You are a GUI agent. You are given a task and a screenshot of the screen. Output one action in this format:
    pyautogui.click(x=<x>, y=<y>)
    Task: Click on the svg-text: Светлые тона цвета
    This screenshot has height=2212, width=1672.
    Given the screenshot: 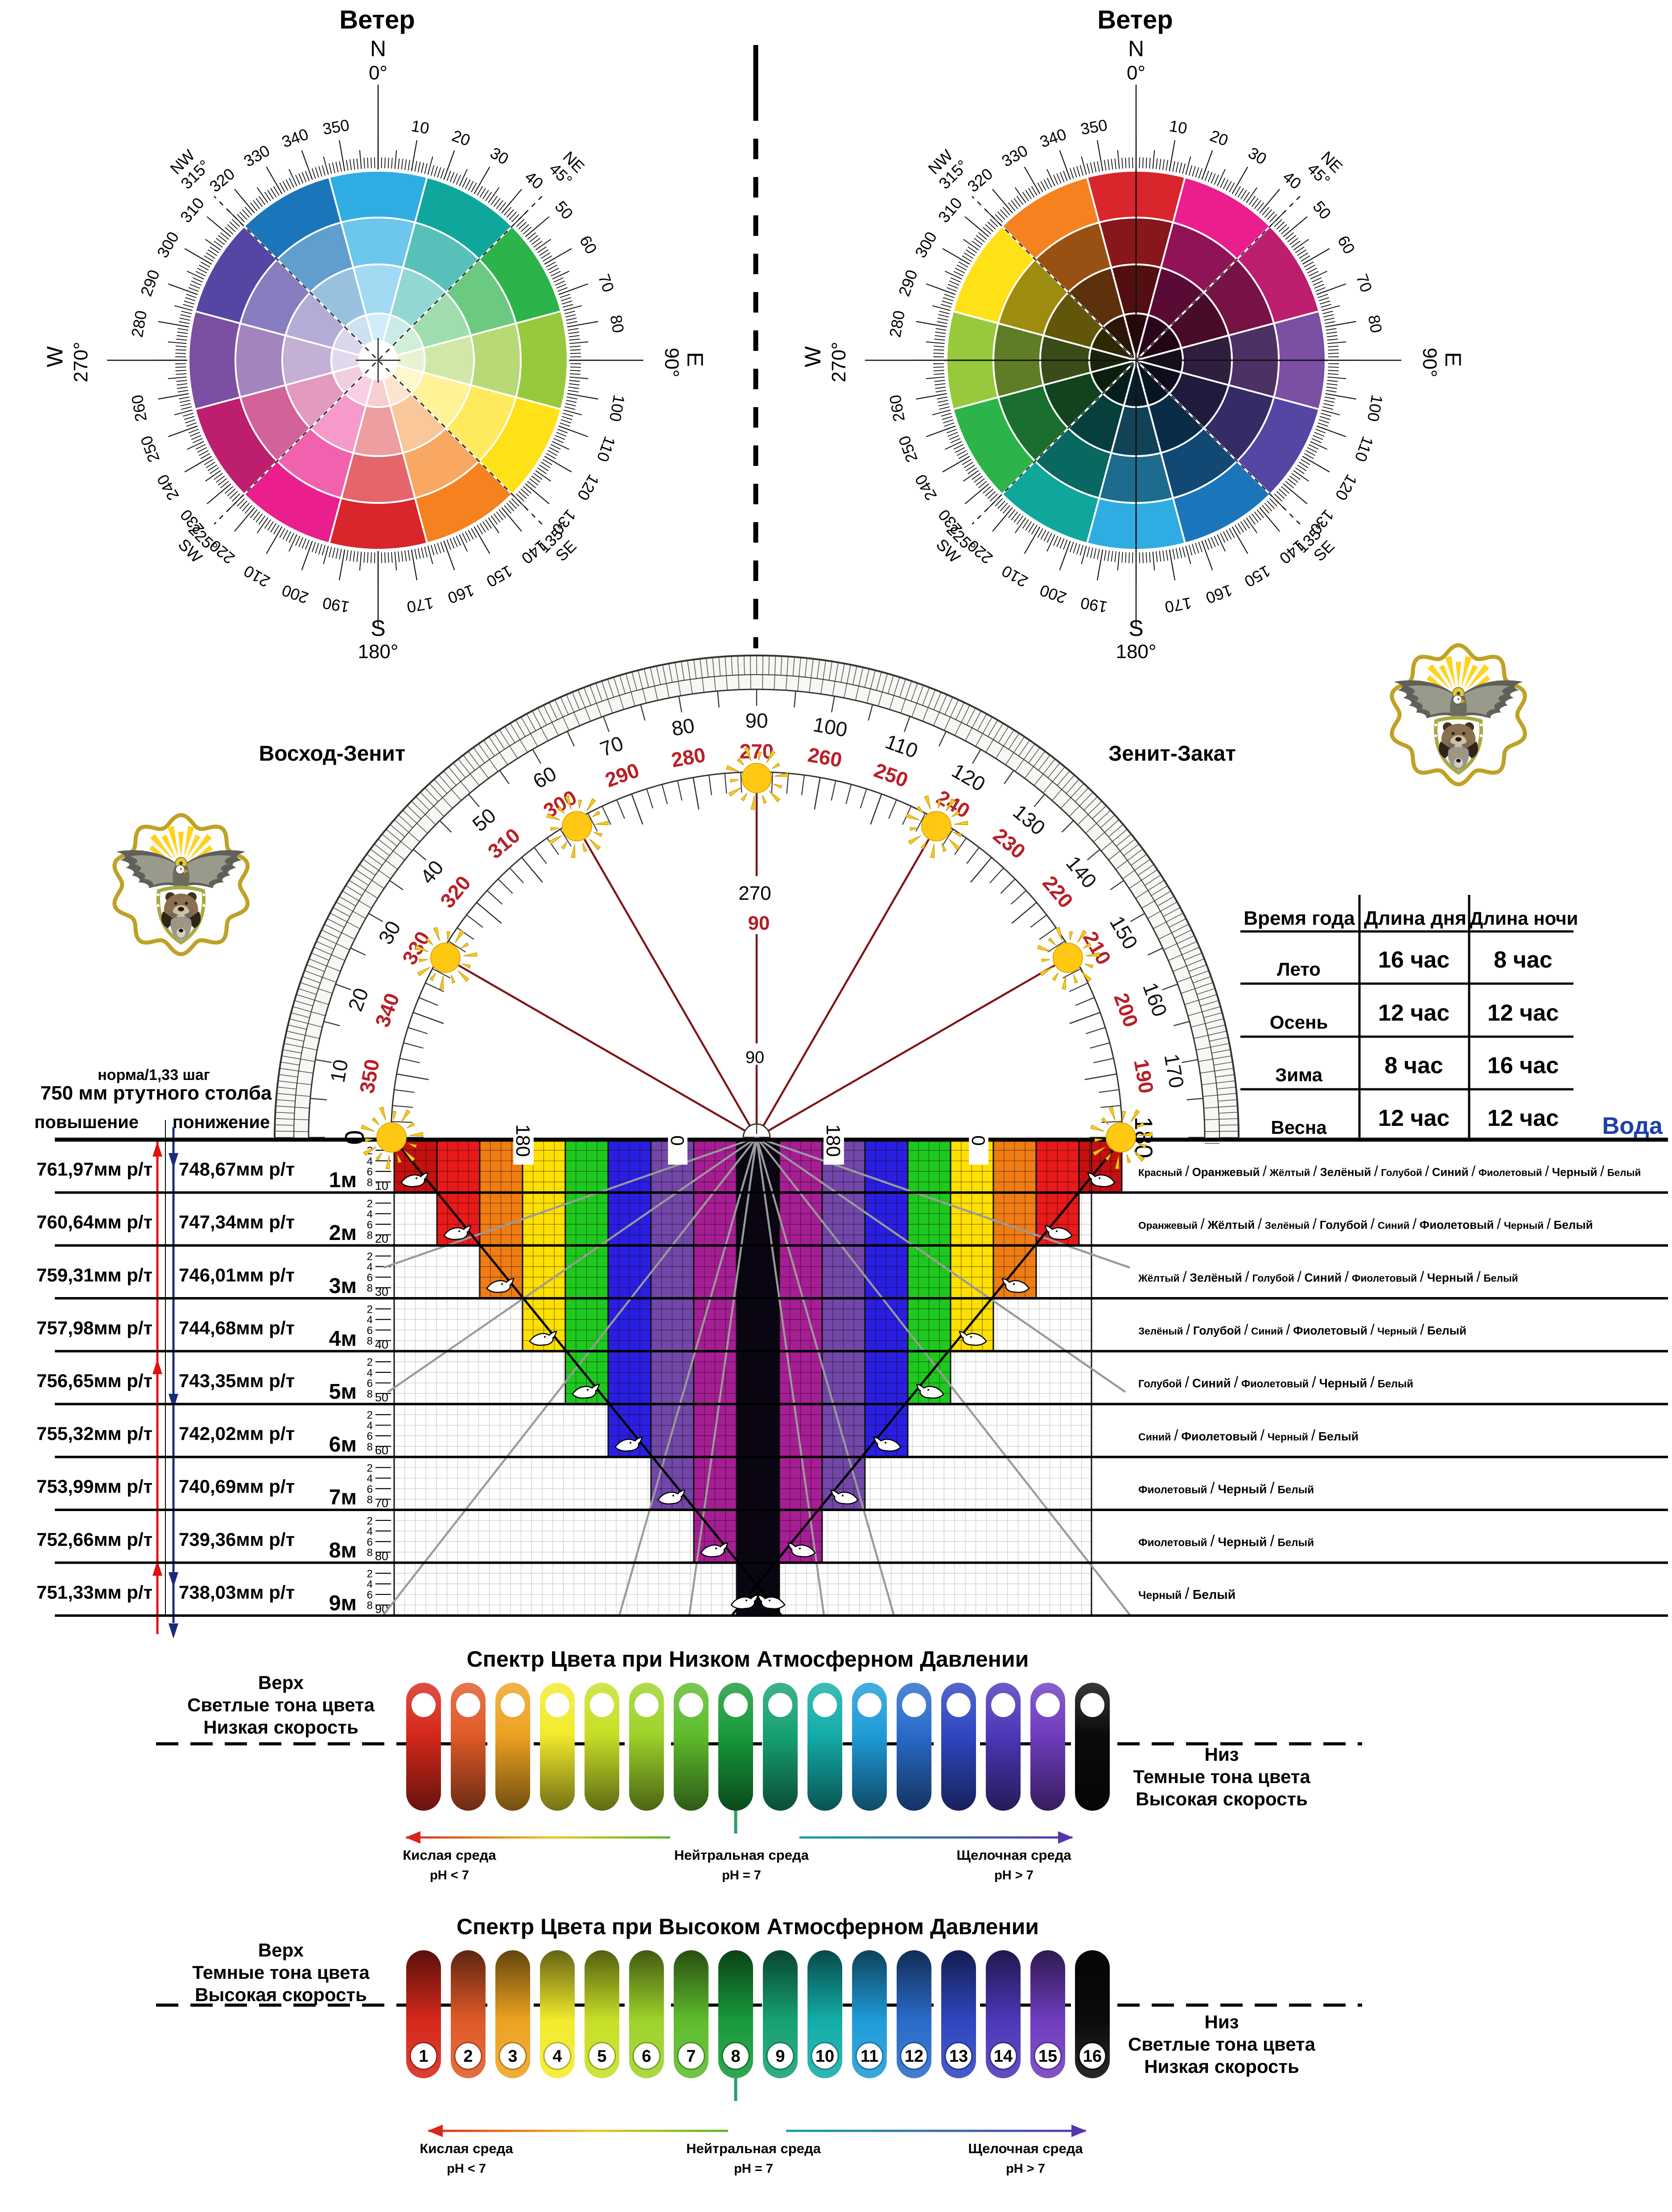 What is the action you would take?
    pyautogui.click(x=281, y=1704)
    